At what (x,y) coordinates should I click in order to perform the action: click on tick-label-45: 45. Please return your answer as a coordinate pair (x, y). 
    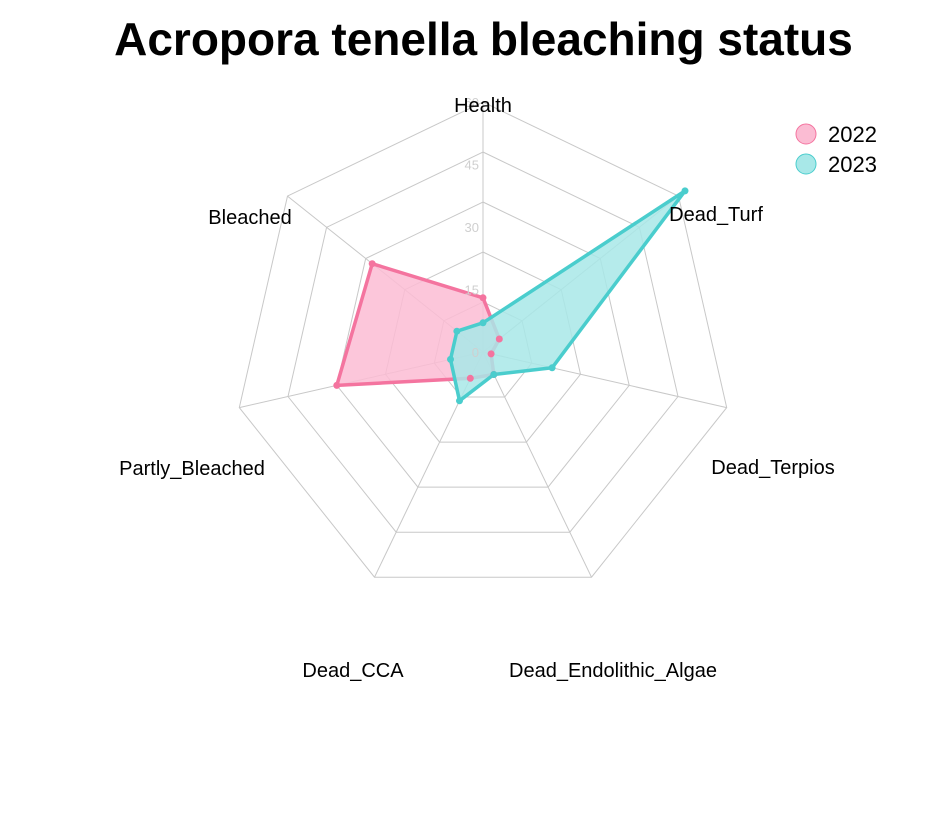
    Looking at the image, I should click on (472, 165).